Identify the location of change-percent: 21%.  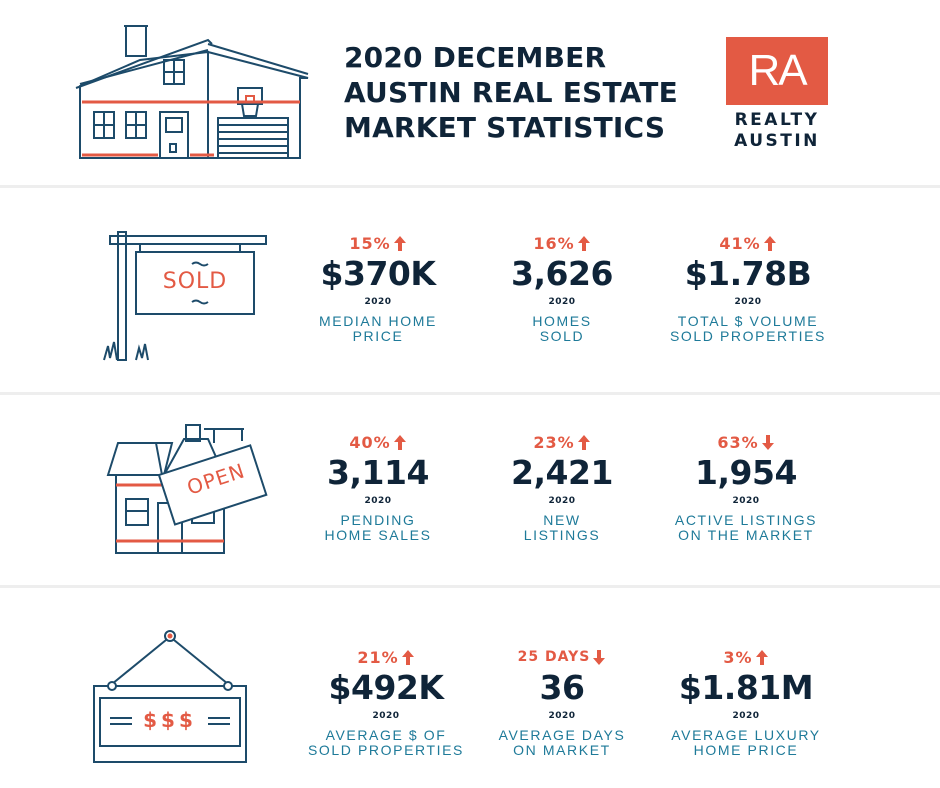
(378, 657).